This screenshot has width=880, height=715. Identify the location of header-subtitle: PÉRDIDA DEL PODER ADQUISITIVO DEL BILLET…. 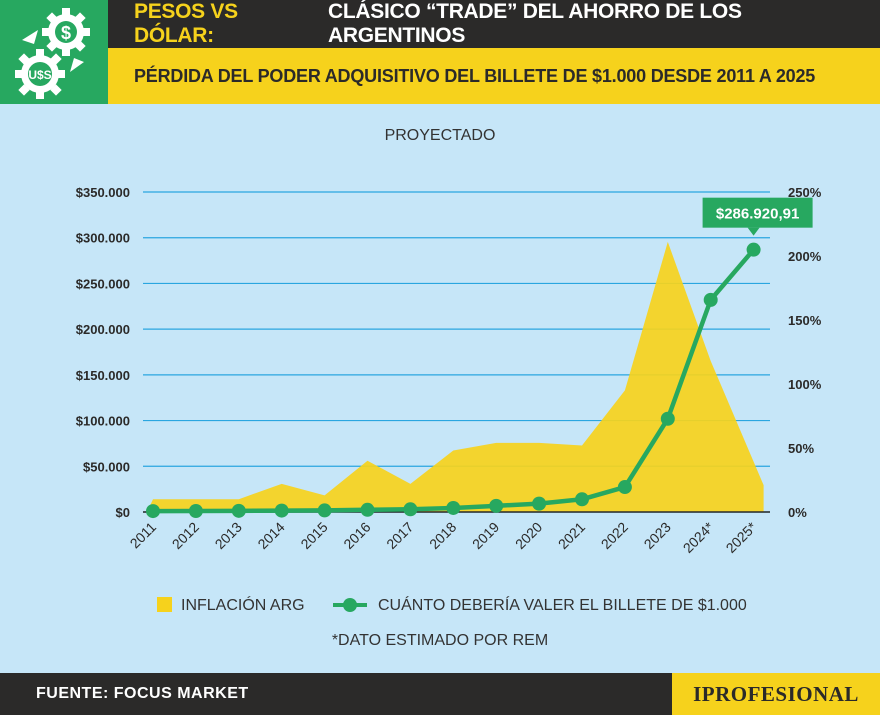
(494, 76).